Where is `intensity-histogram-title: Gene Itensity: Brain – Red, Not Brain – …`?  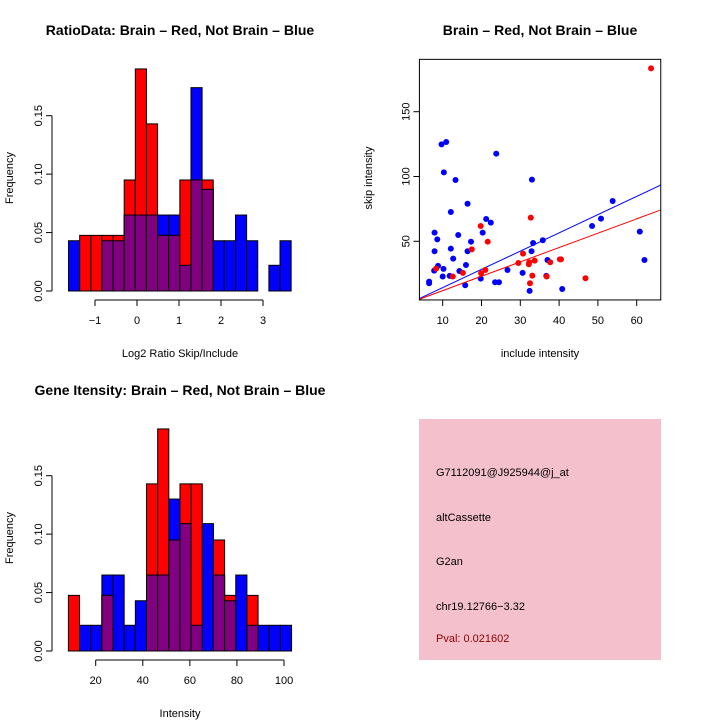
intensity-histogram-title: Gene Itensity: Brain – Red, Not Brain – … is located at coordinates (180, 390).